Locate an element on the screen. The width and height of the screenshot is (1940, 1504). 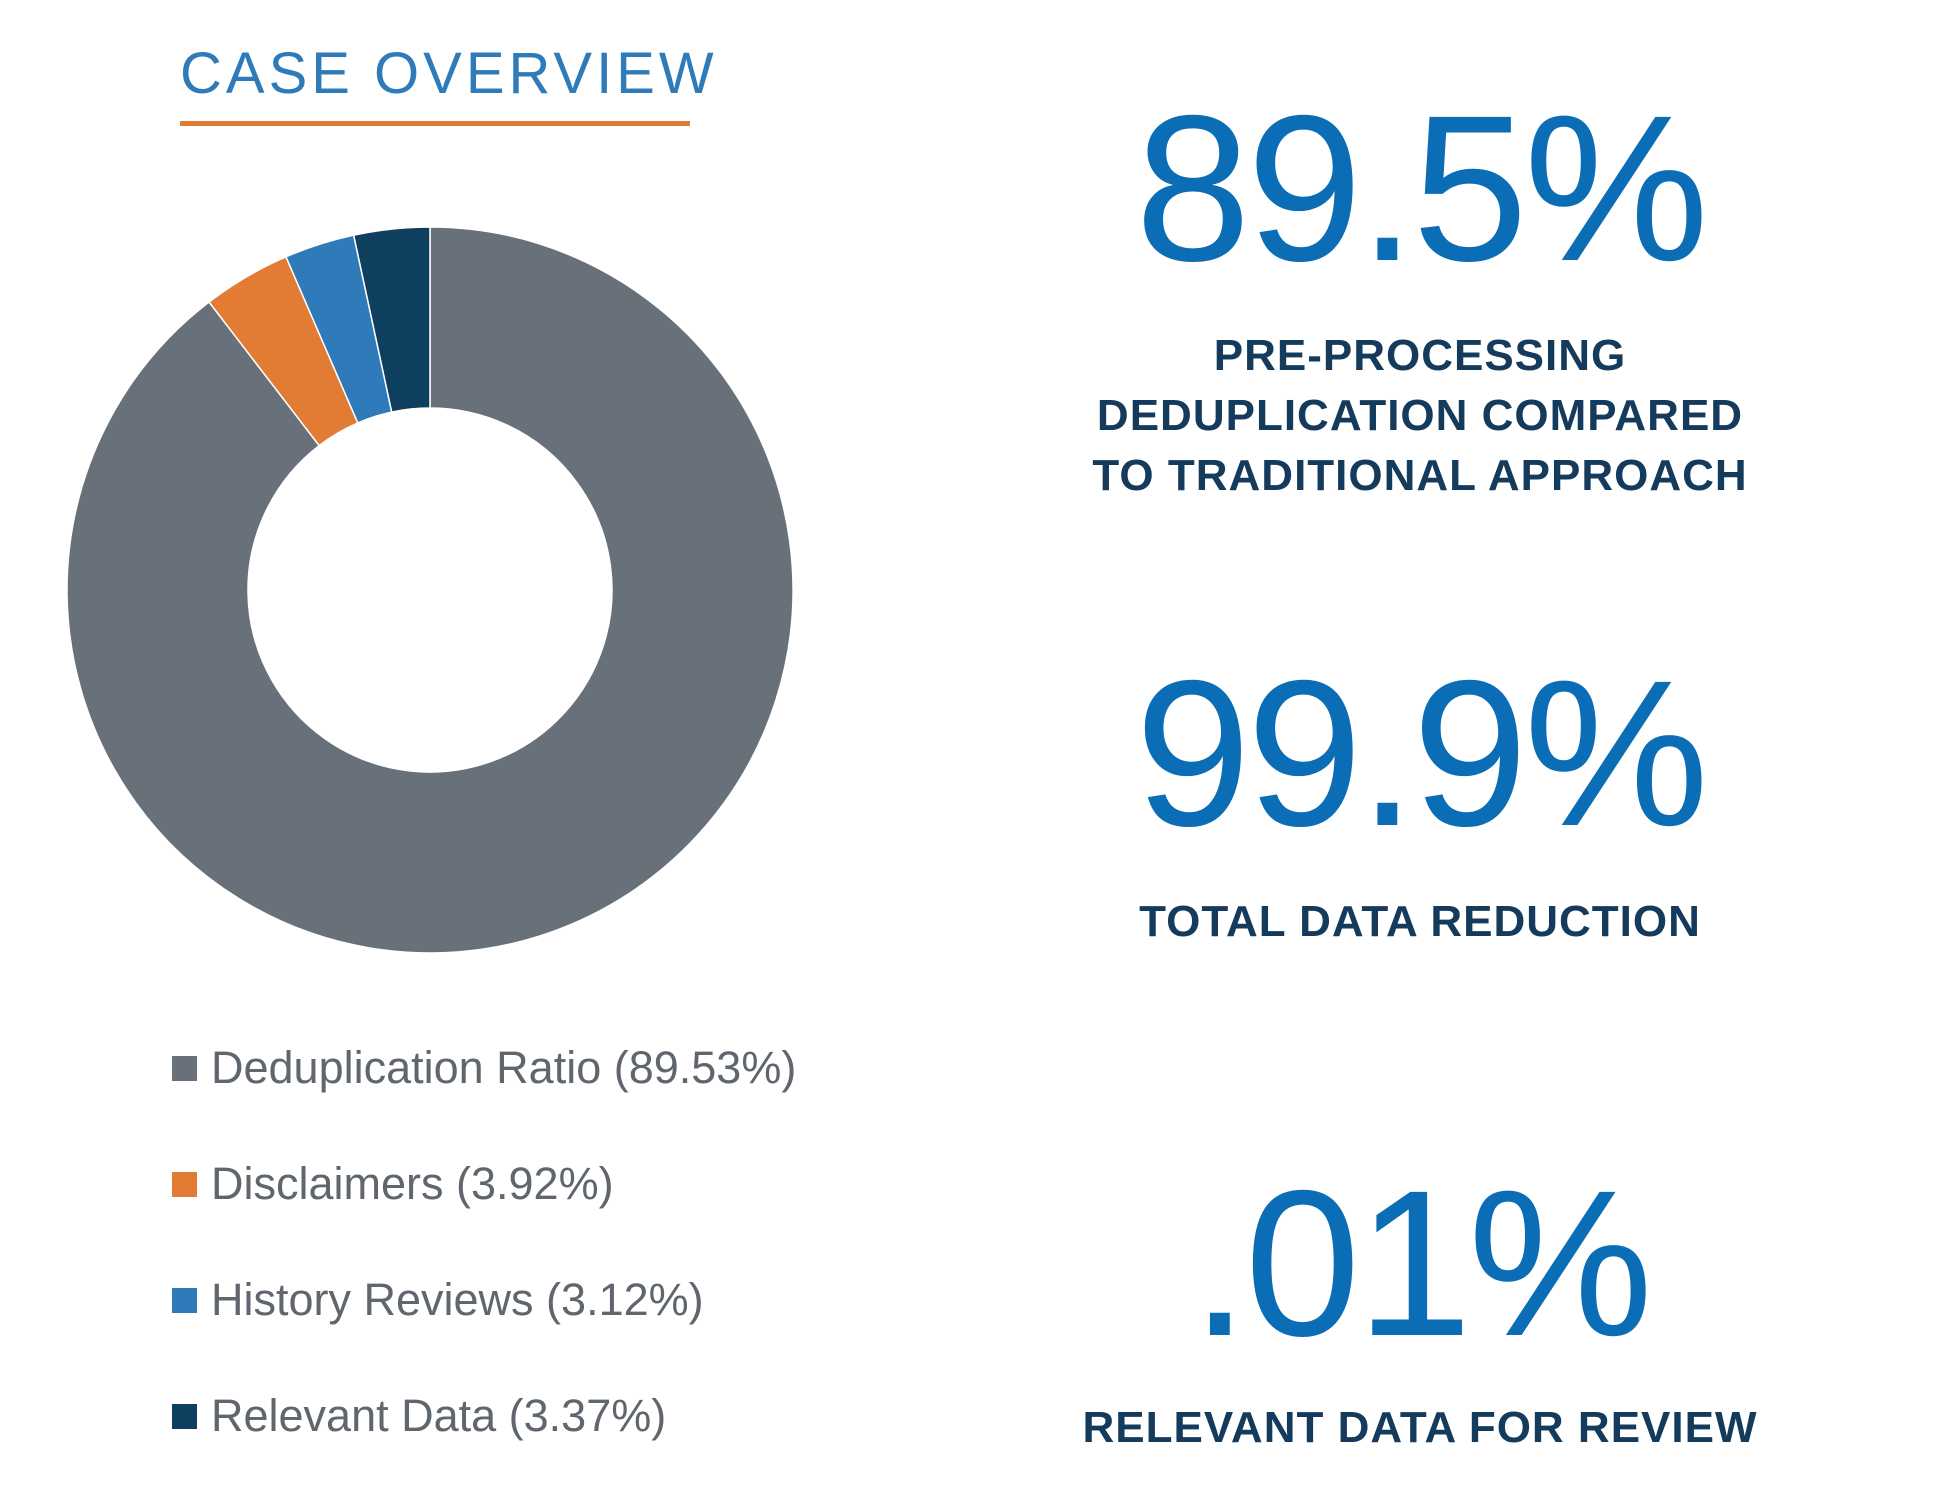
stat-caption-relevant-data: RELEVANT DATA FOR REVIEW is located at coordinates (1420, 1428).